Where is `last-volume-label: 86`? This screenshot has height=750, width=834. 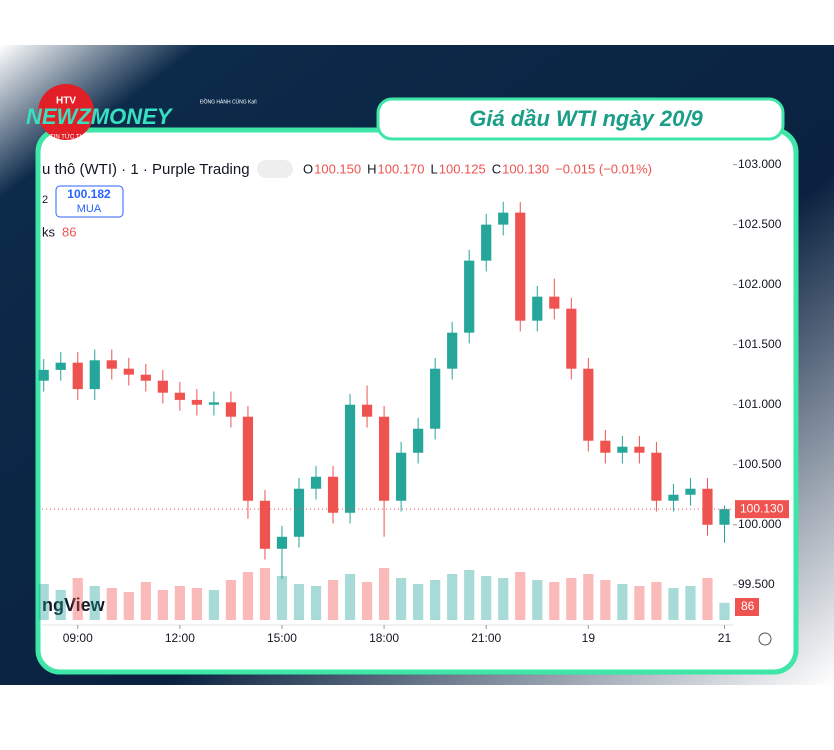
last-volume-label: 86 is located at coordinates (748, 606).